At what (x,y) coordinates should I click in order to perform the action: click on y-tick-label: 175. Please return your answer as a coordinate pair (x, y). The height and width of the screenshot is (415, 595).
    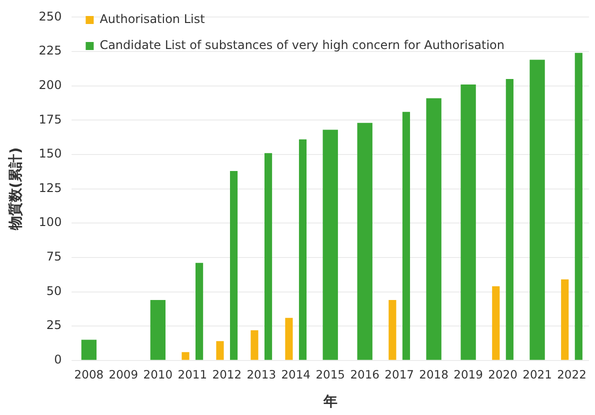
    Looking at the image, I should click on (50, 119).